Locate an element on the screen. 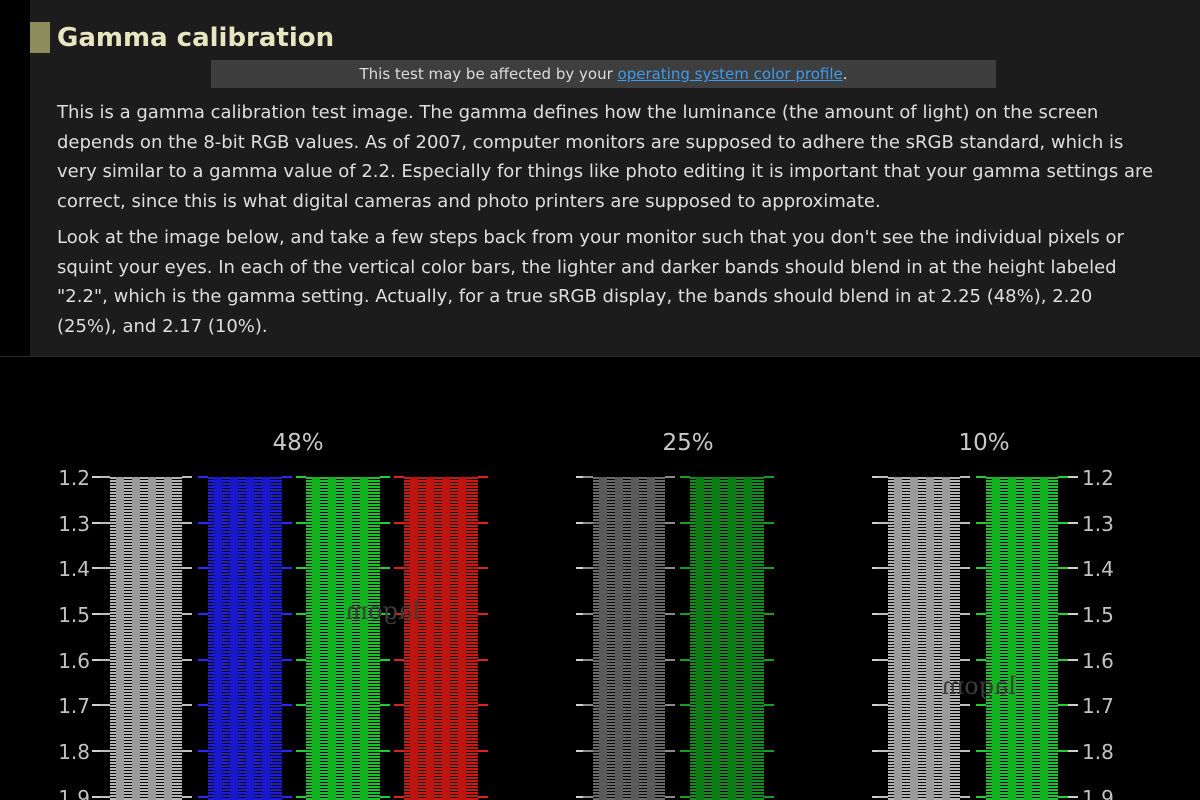  percent-label-25: 25% is located at coordinates (687, 443).